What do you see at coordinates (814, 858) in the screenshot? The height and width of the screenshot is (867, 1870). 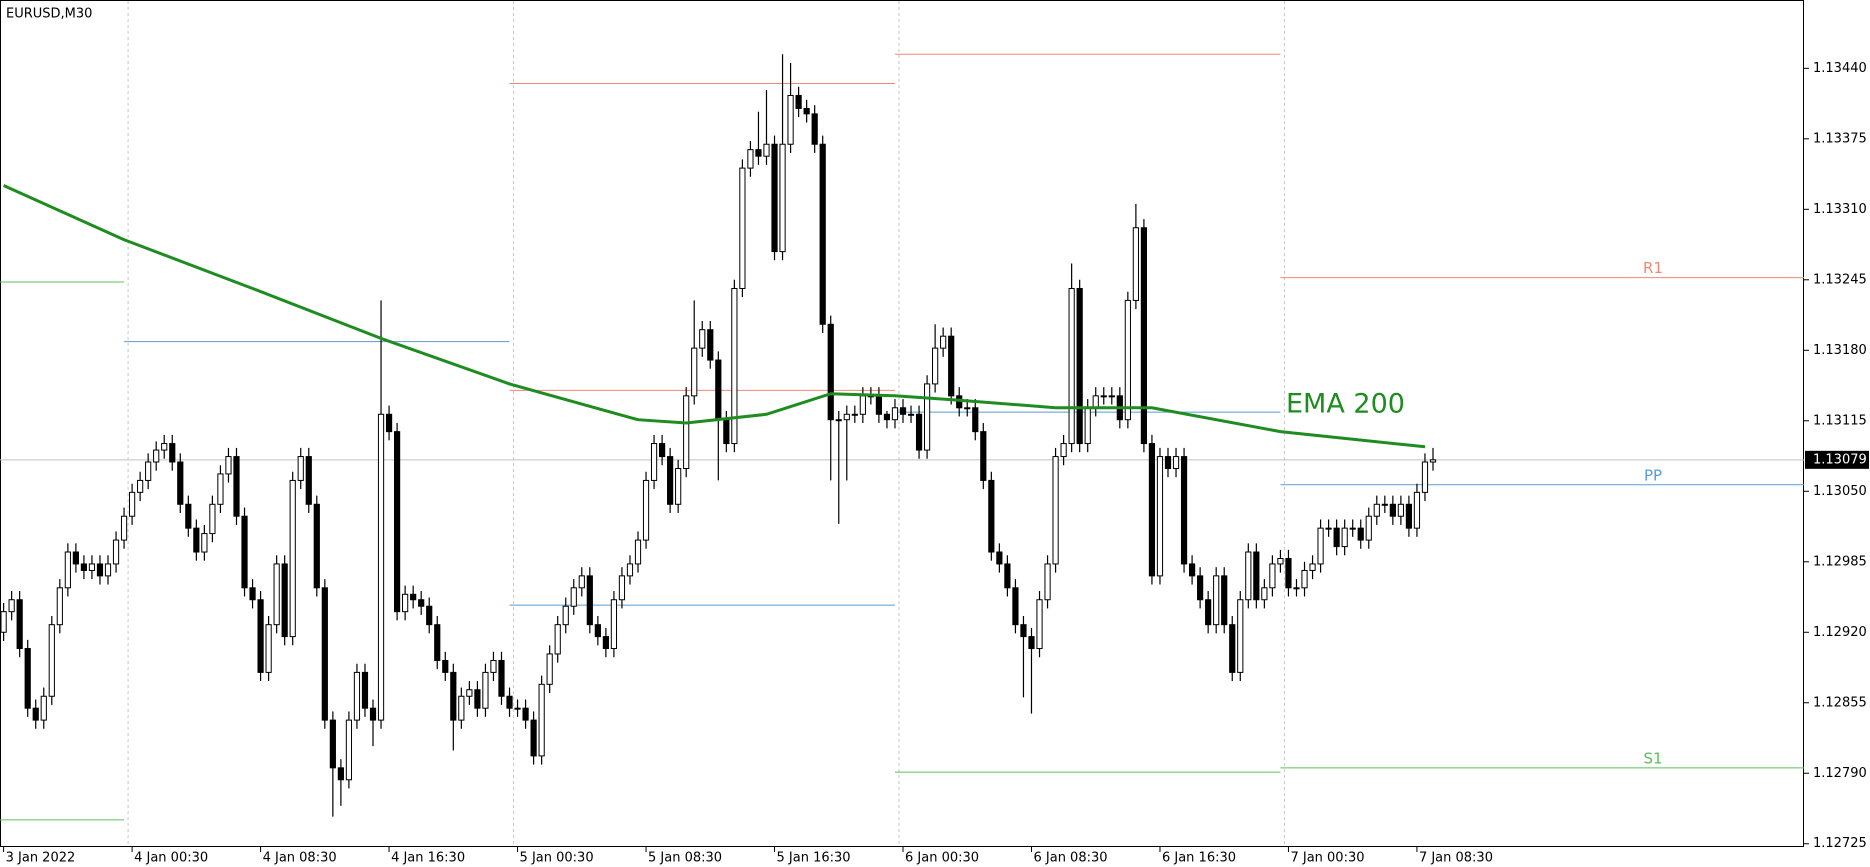 I see `x-tick-label: 5 Jan 16:30` at bounding box center [814, 858].